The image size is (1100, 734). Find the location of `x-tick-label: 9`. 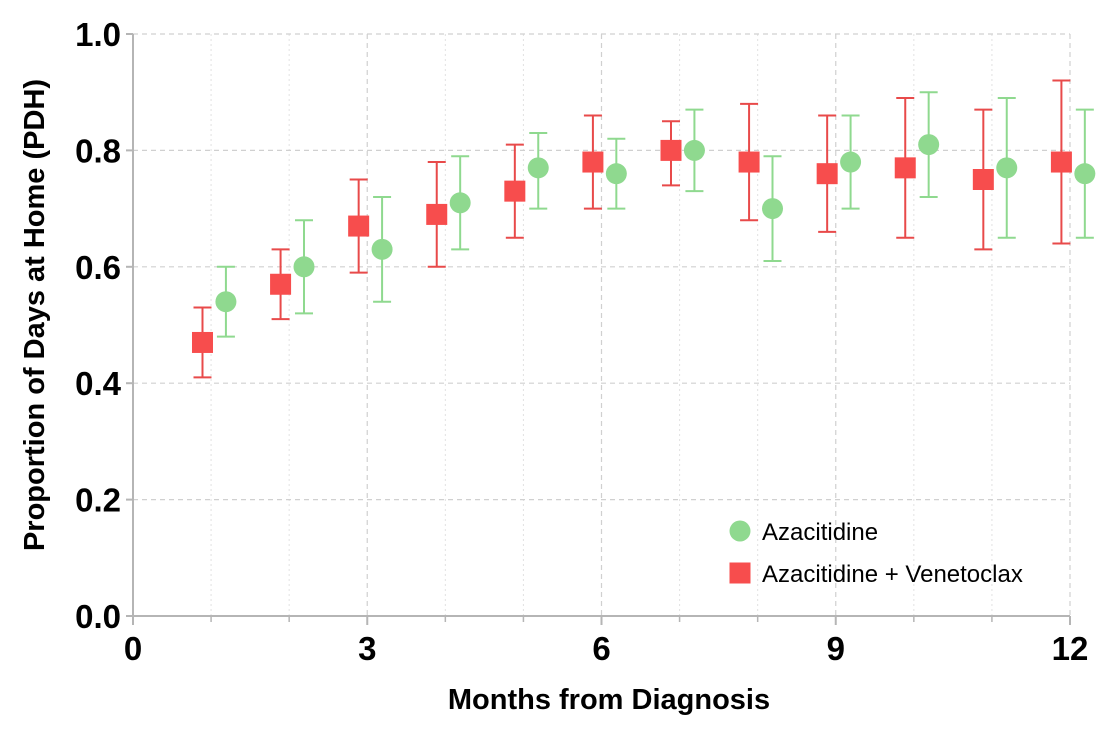

x-tick-label: 9 is located at coordinates (836, 648).